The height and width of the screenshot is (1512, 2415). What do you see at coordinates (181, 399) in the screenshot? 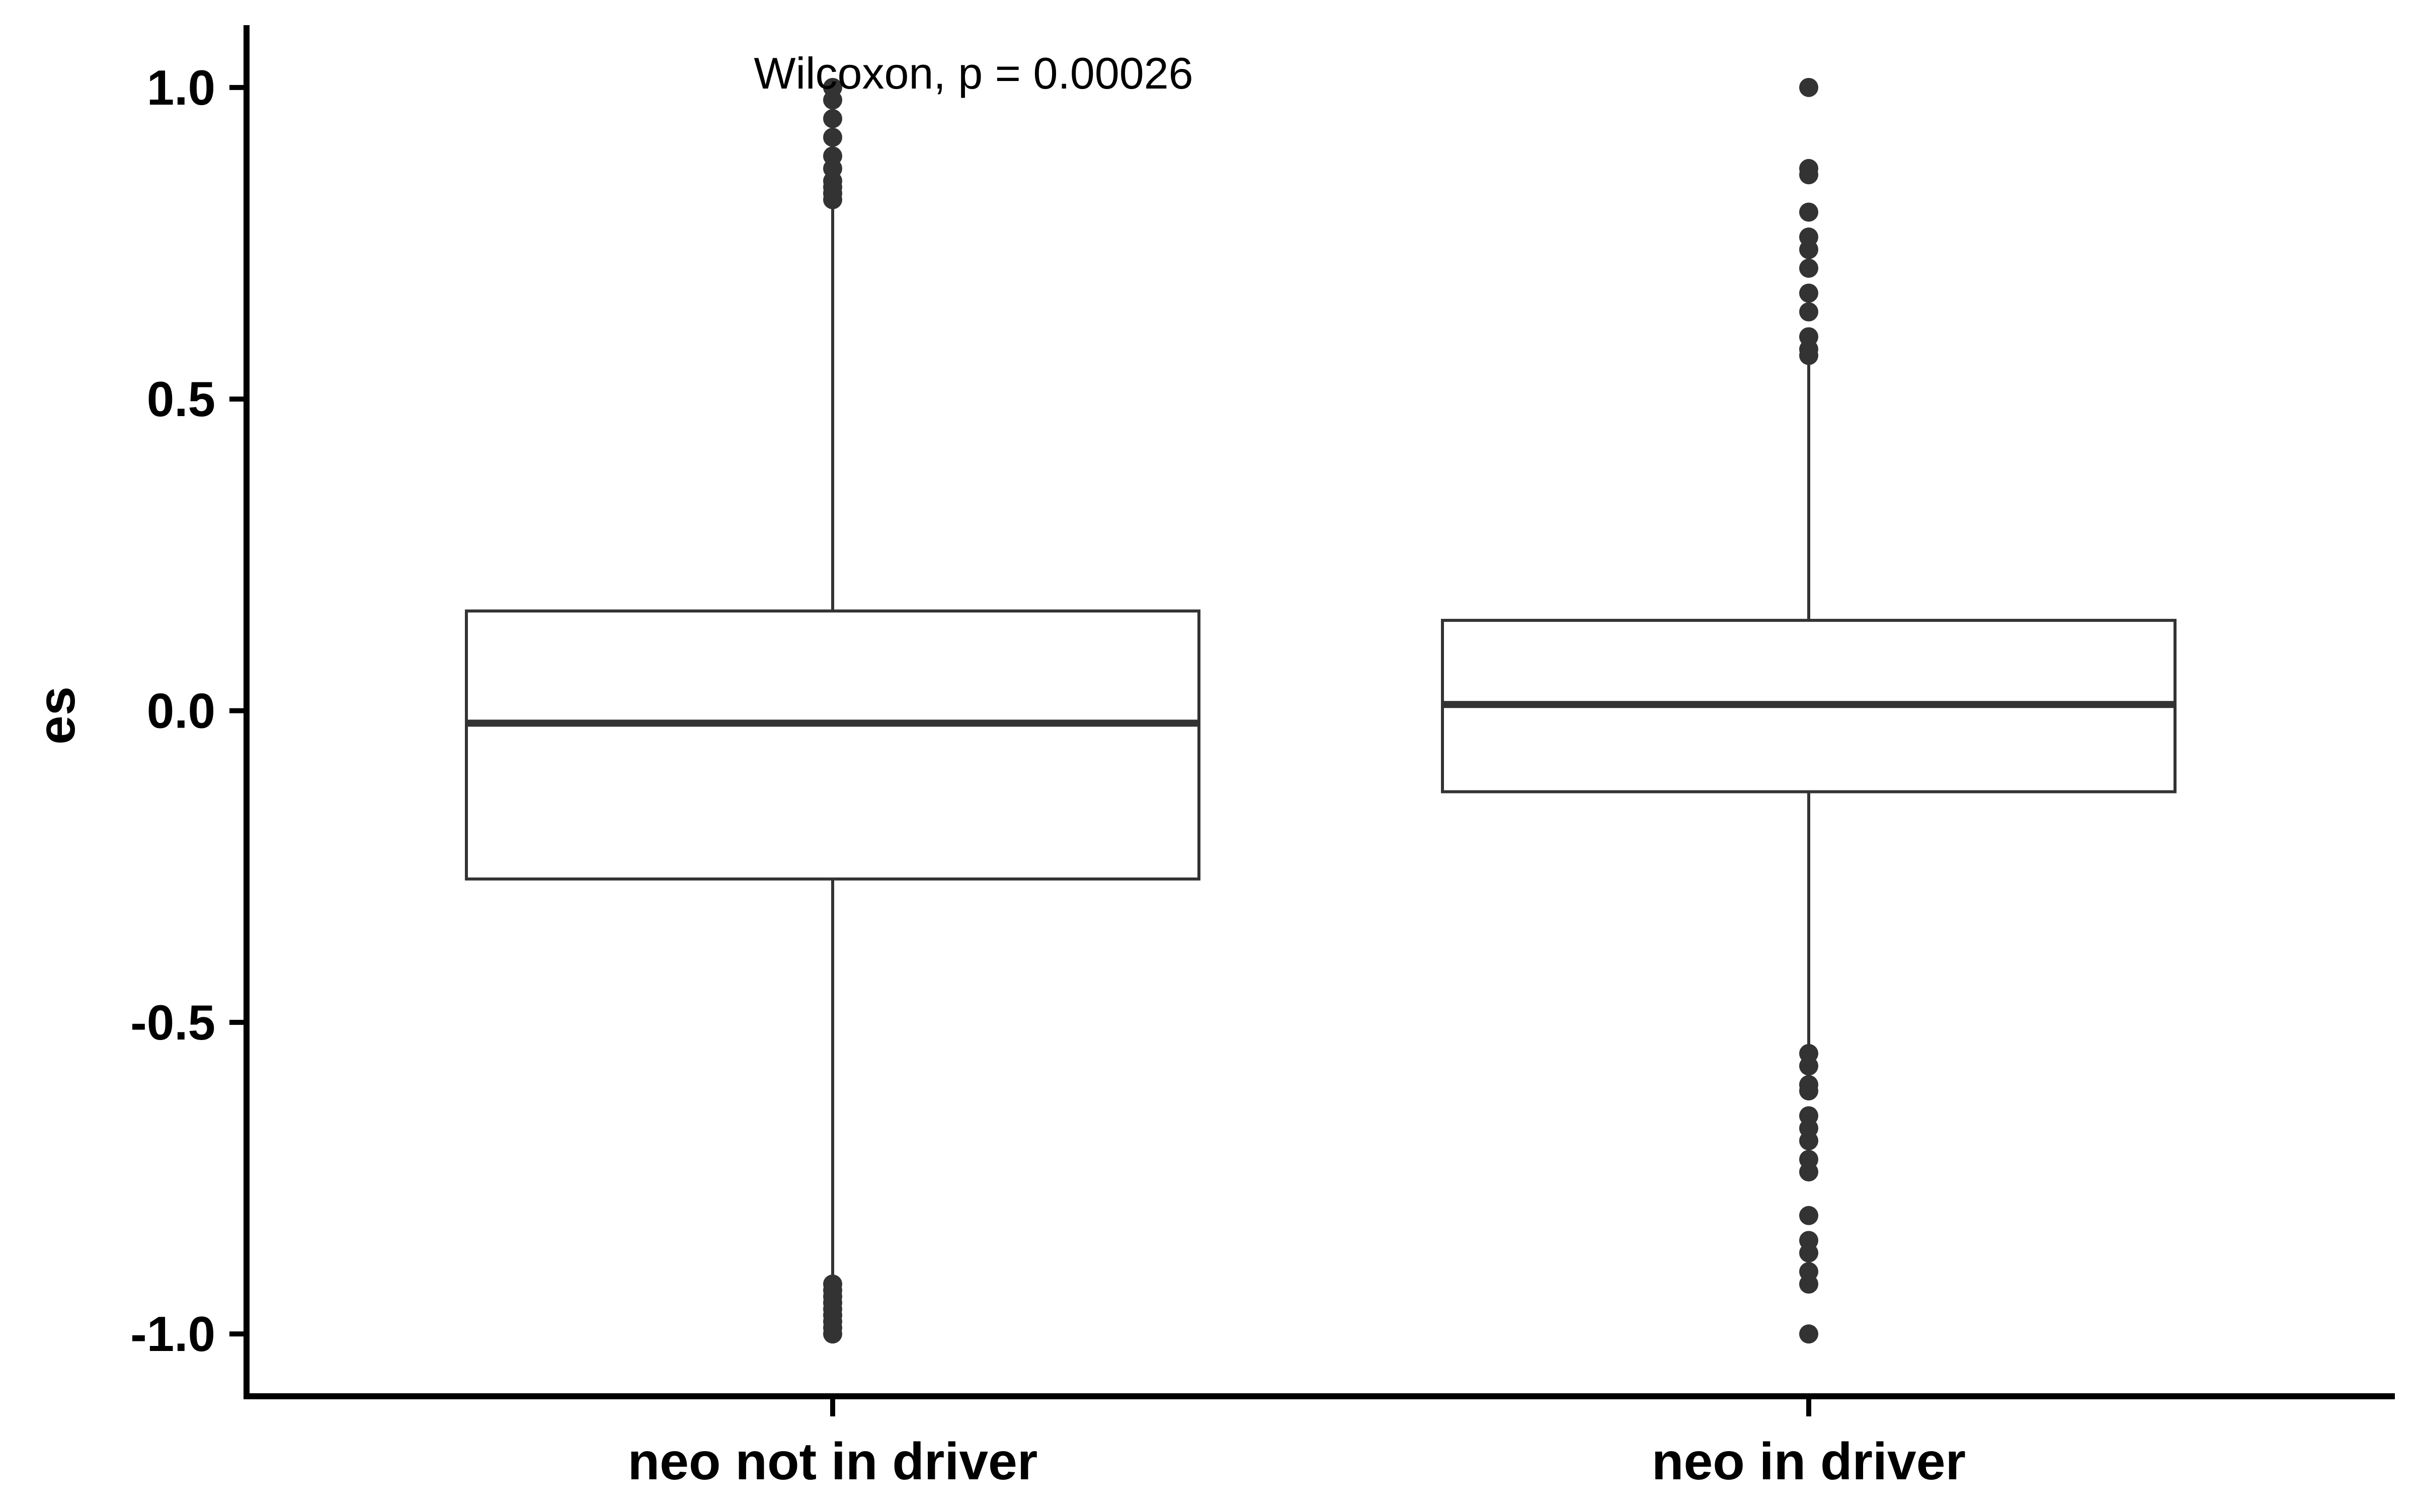
I see `y-tick-label: 0.5` at bounding box center [181, 399].